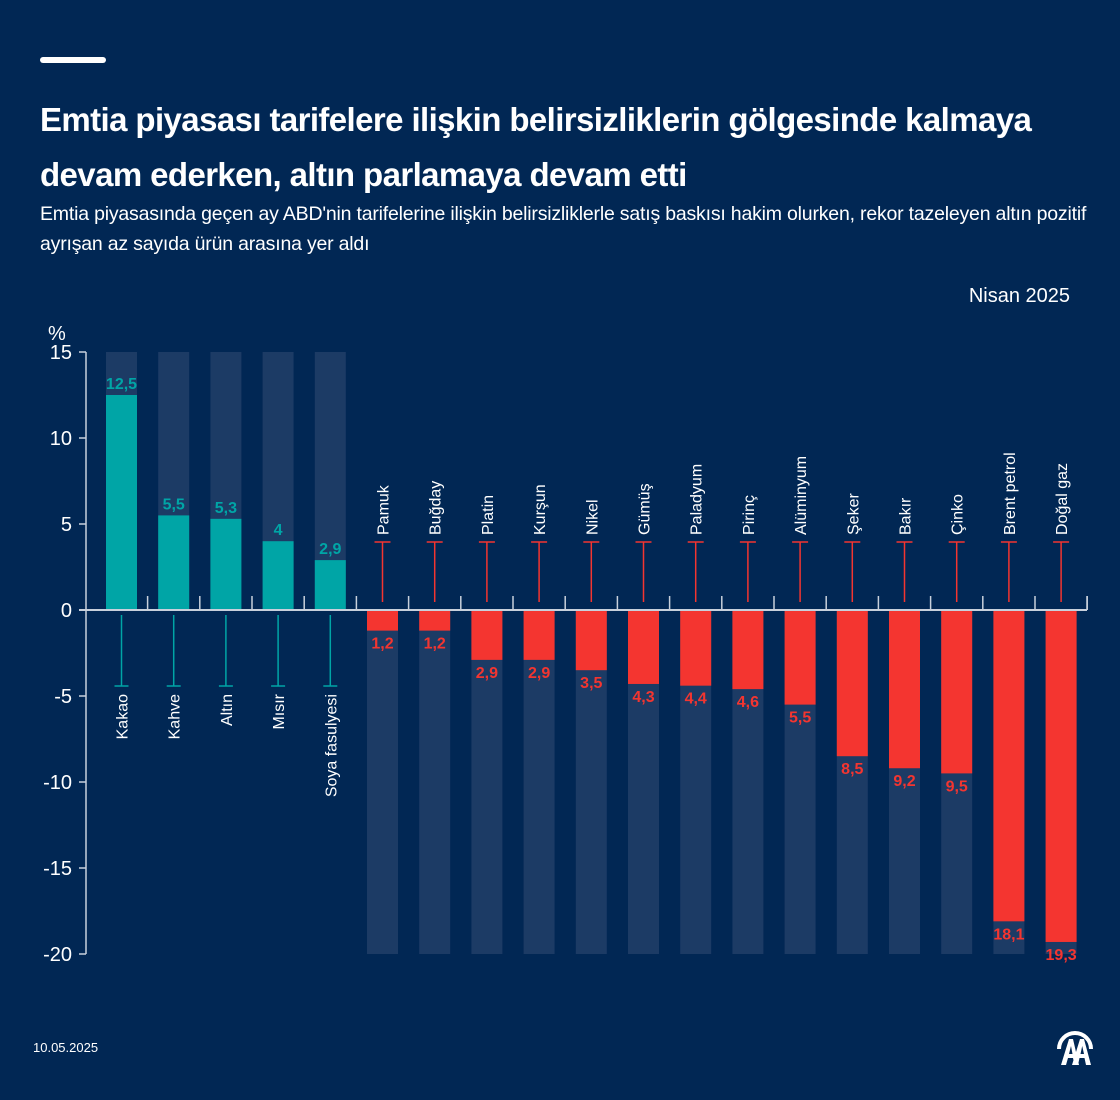 The width and height of the screenshot is (1120, 1100). Describe the element at coordinates (227, 710) in the screenshot. I see `category-label: Altın` at that location.